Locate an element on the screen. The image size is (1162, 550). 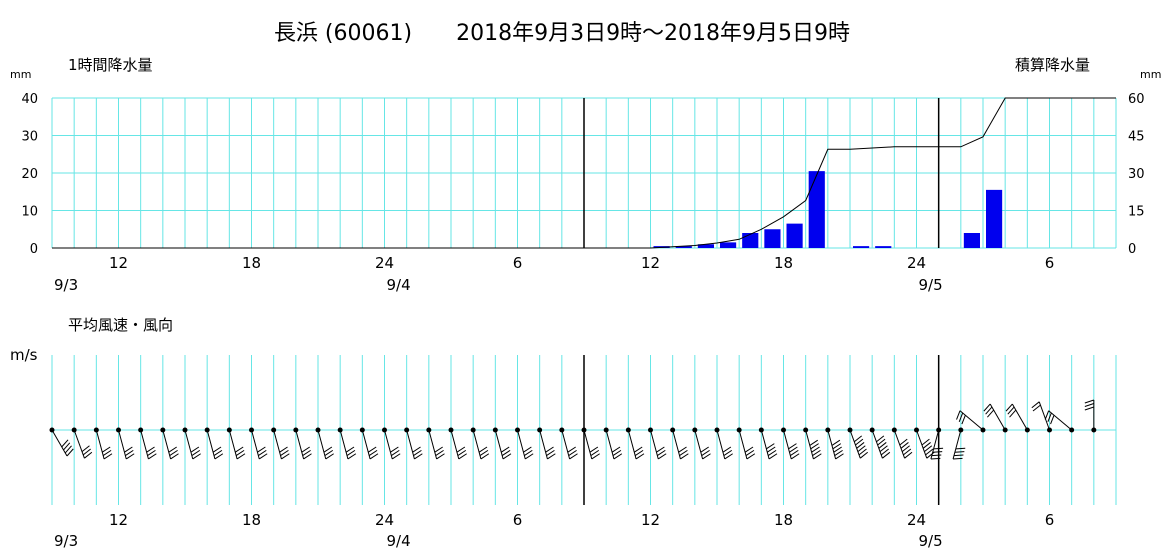
right-axis-tick-label: 0 is located at coordinates (1132, 249).